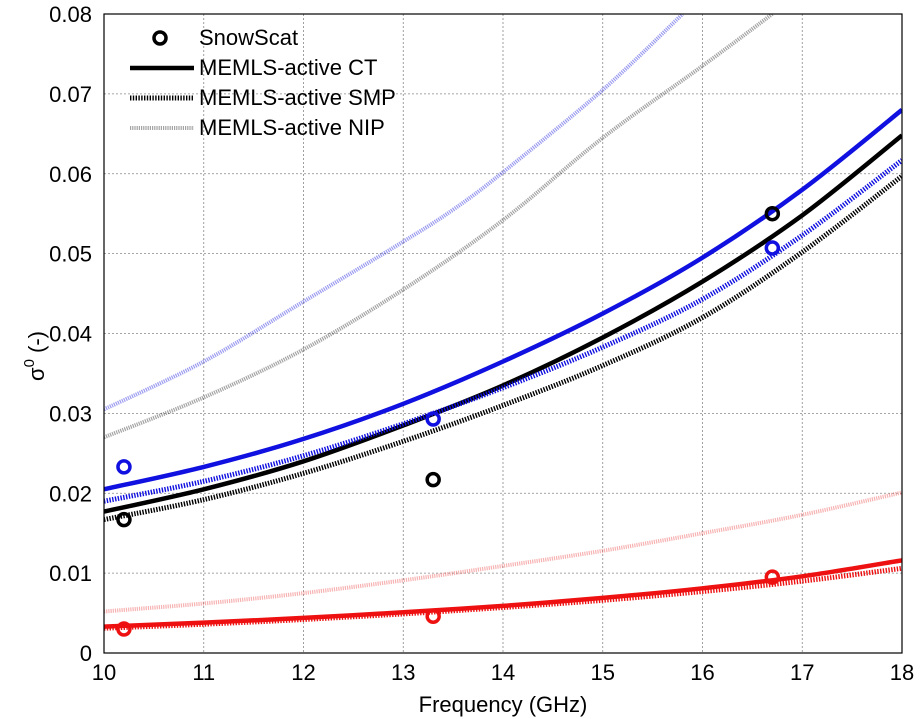 This screenshot has width=921, height=719. I want to click on y-axis-label-suffix: (-), so click(36, 345).